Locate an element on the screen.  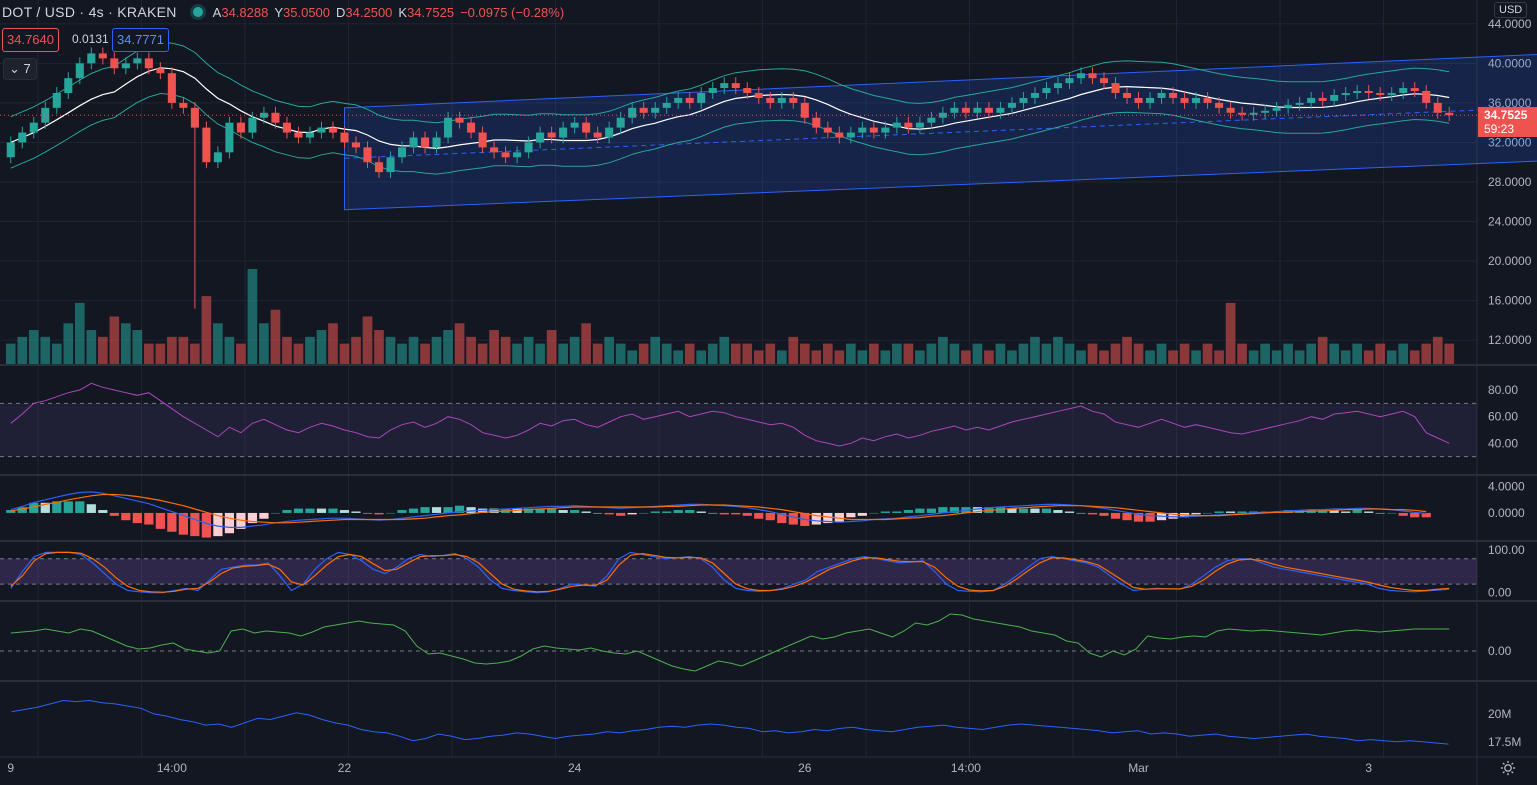
bar-countdown: 59:23 is located at coordinates (1499, 129).